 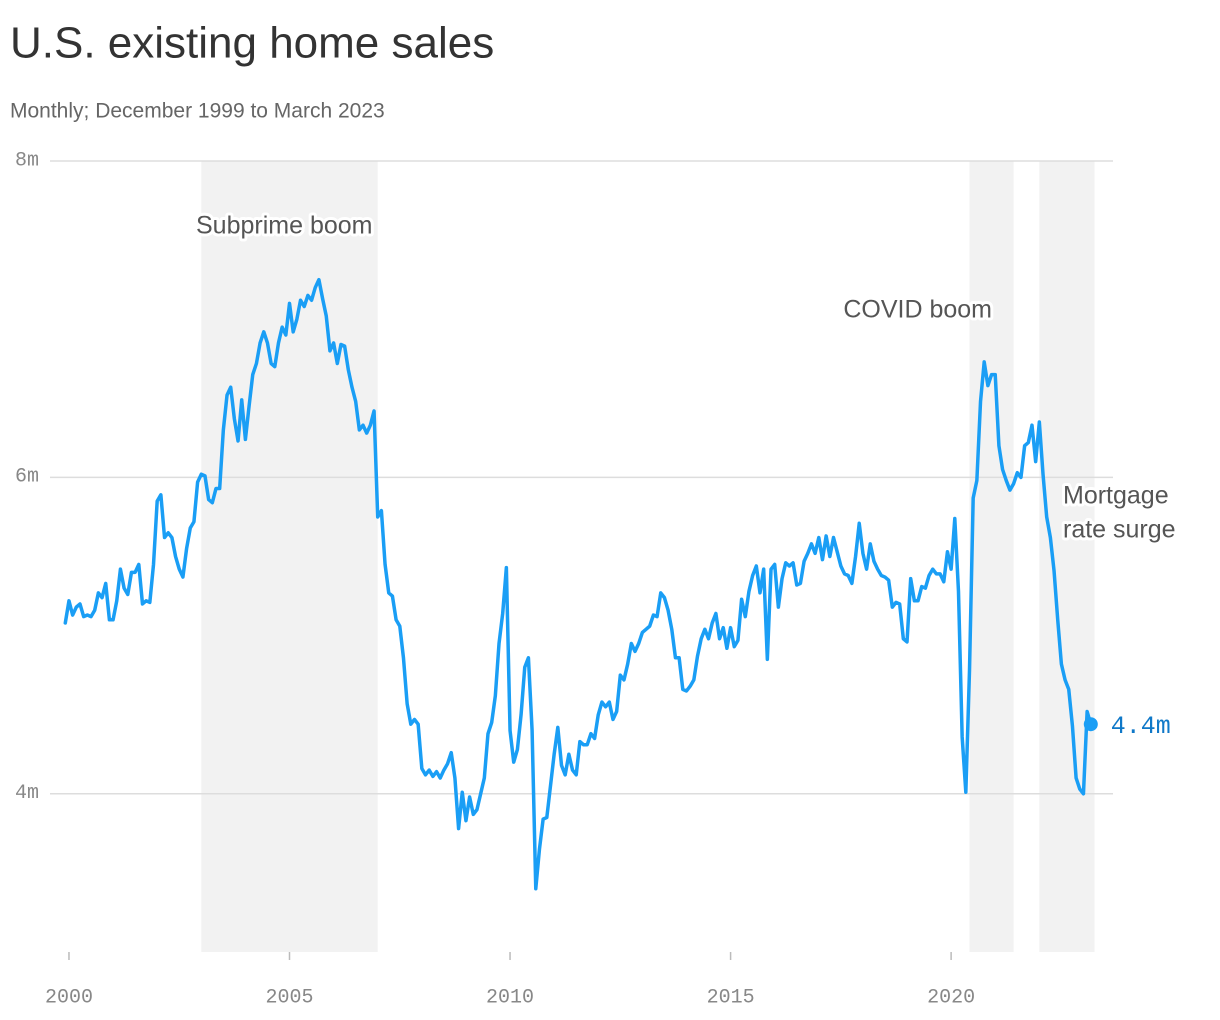 What do you see at coordinates (1141, 726) in the screenshot?
I see `end-label: 4.4m` at bounding box center [1141, 726].